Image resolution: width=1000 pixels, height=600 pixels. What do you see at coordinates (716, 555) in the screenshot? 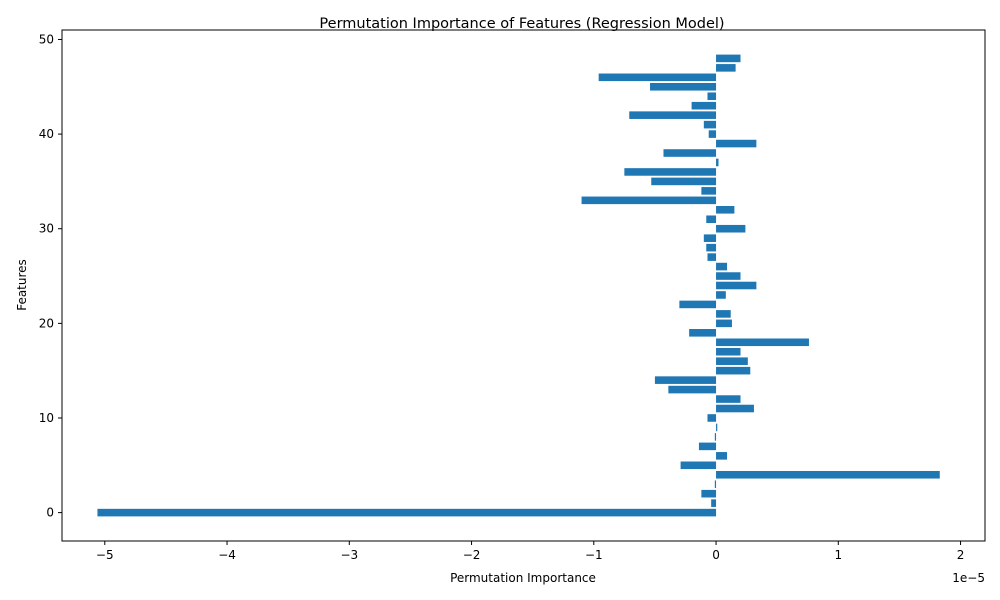
I see `x-tick-label: 0` at bounding box center [716, 555].